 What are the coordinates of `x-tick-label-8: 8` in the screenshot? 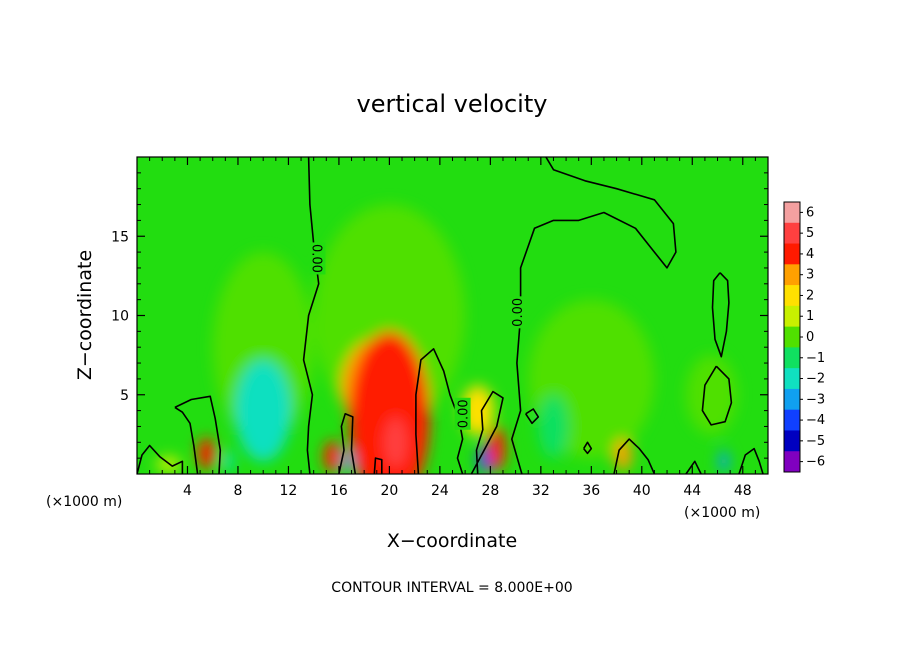 It's located at (237, 491).